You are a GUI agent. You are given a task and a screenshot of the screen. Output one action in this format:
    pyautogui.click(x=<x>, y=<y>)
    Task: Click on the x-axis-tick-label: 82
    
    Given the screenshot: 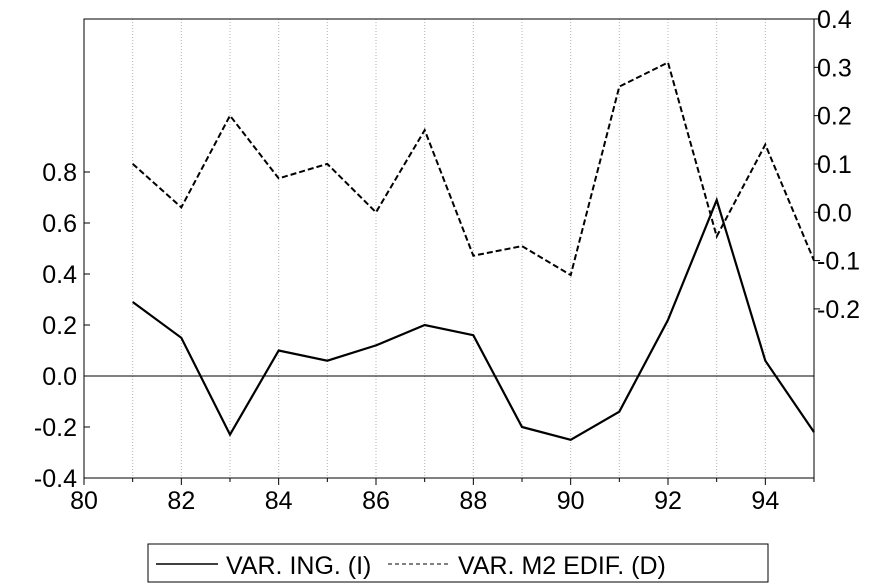 What is the action you would take?
    pyautogui.click(x=181, y=501)
    